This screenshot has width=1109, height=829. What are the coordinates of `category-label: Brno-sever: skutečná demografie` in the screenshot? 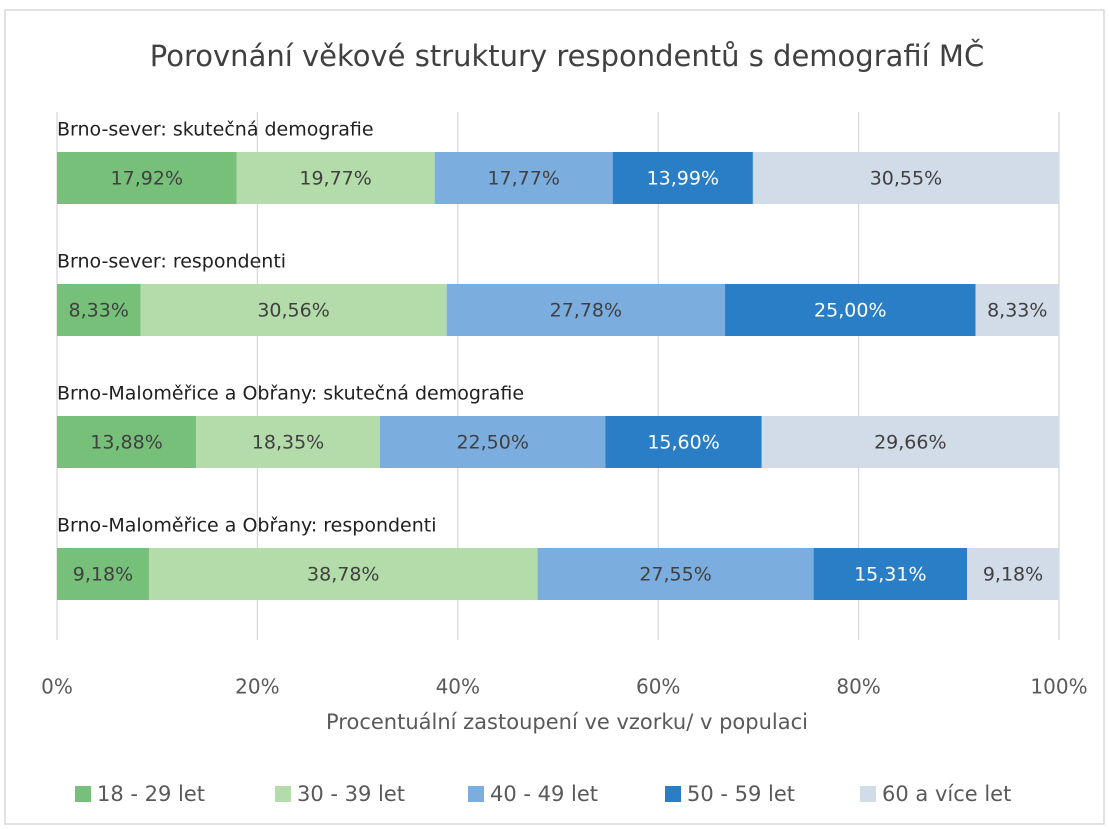 It's located at (215, 130).